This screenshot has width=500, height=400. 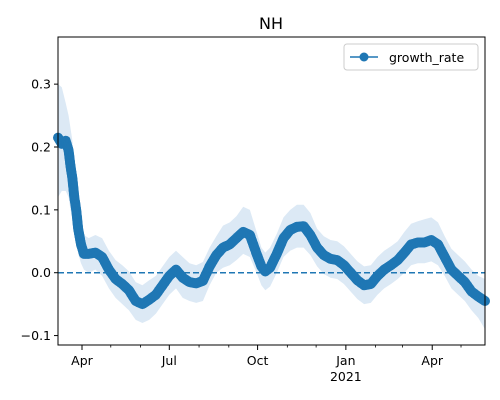 I want to click on y-tick-label: 0.1, so click(x=41, y=209).